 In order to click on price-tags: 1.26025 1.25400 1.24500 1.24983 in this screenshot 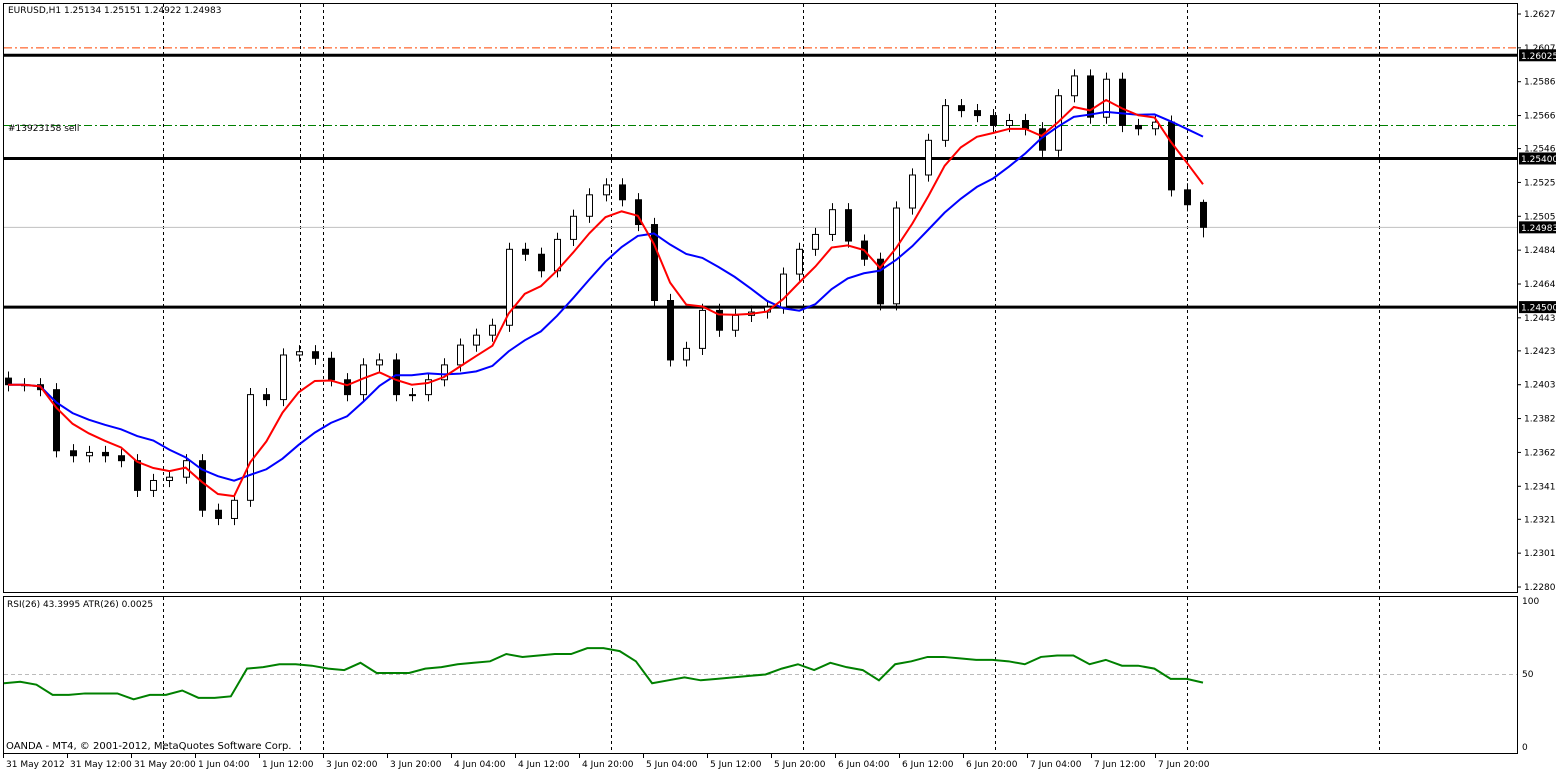, I will do `click(1537, 181)`.